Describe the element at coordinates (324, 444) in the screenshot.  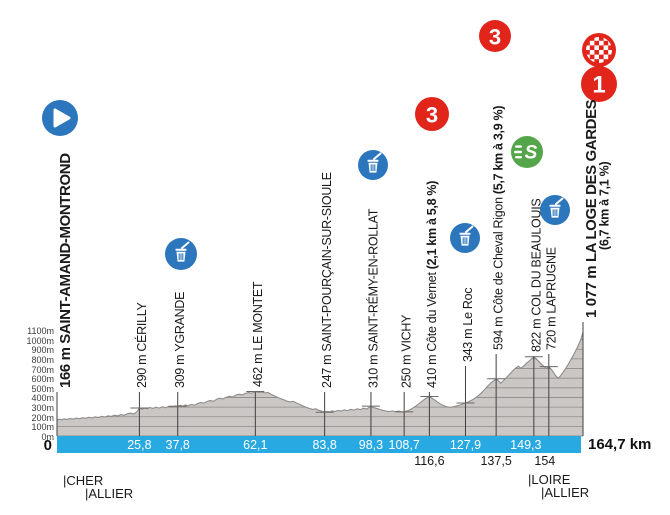
I see `distance-label-83-8: 83,8` at that location.